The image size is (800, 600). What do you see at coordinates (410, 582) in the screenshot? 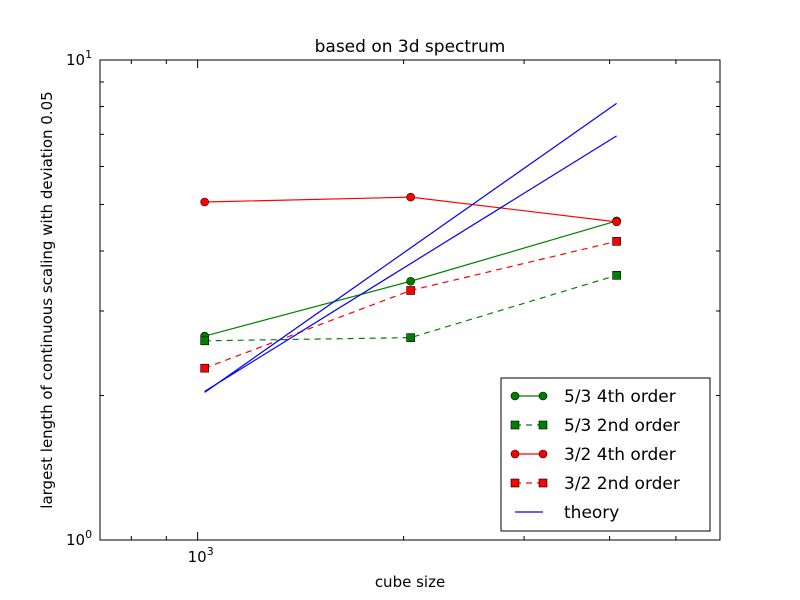
I see `x-axis-label: cube size` at bounding box center [410, 582].